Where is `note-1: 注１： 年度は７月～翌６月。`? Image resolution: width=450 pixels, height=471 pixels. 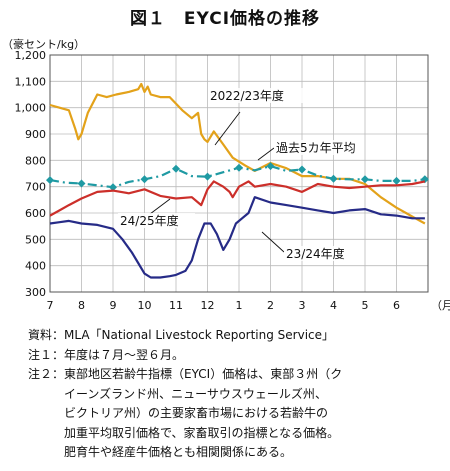
note-1: 注１： 年度は７月～翌６月。 is located at coordinates (238, 356).